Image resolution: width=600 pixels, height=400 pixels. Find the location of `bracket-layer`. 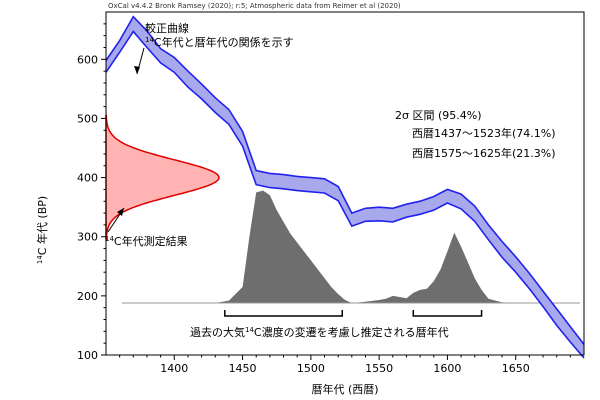

bracket-layer is located at coordinates (353, 313).